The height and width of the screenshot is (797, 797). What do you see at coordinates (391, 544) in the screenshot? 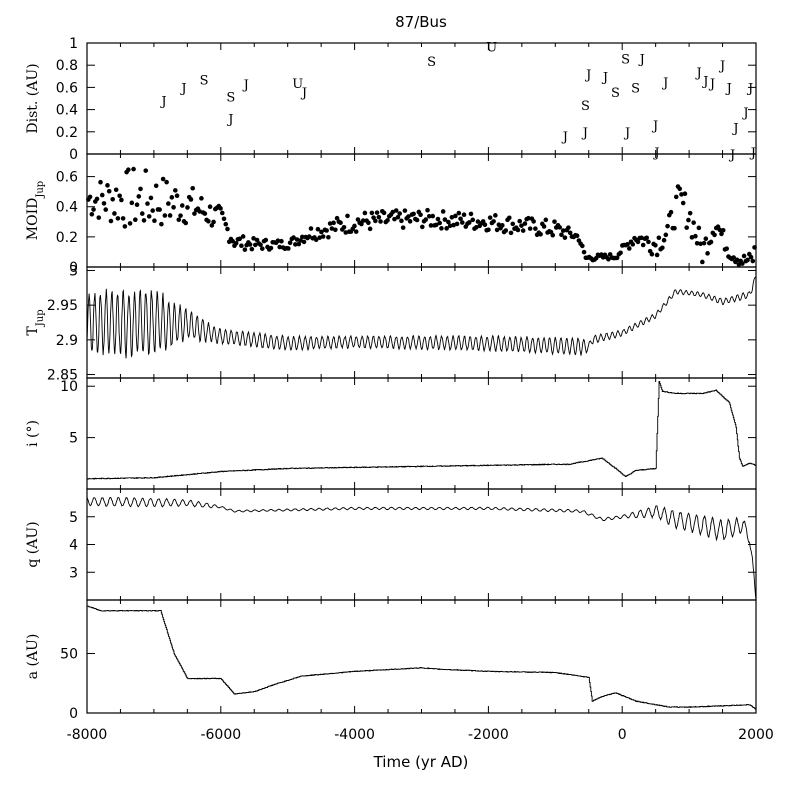
I see `panel-q: 3 4 5 q (AU)` at bounding box center [391, 544].